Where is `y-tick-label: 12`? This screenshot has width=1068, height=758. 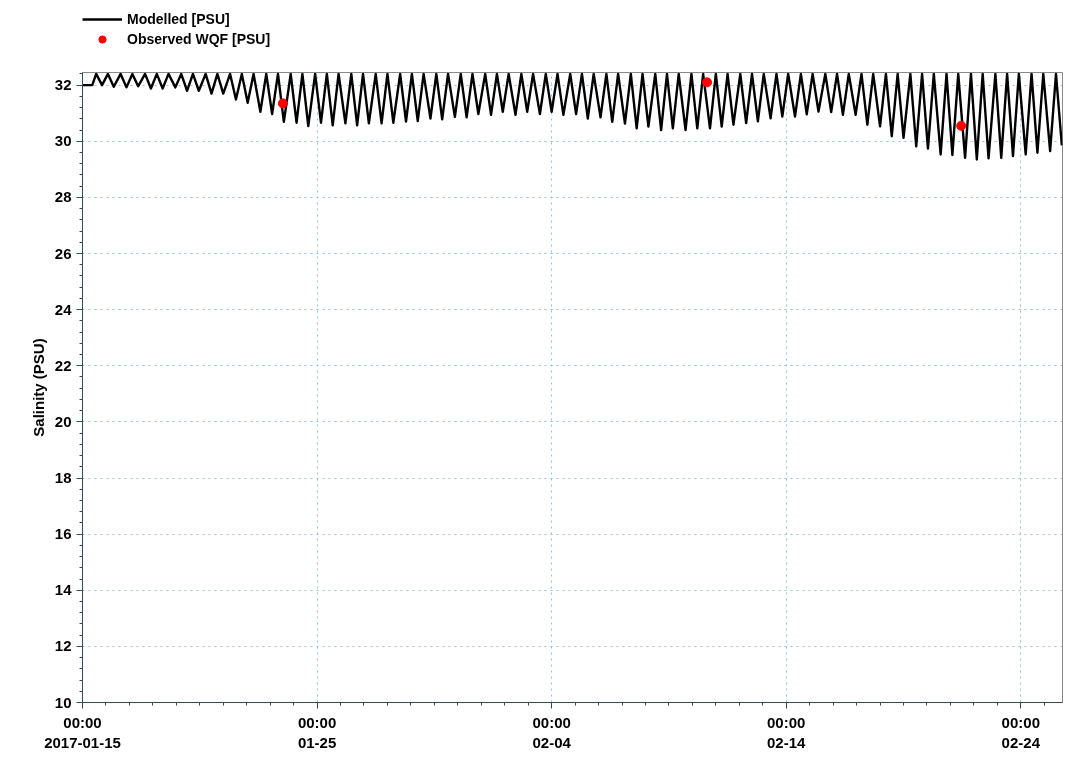 y-tick-label: 12 is located at coordinates (63, 646).